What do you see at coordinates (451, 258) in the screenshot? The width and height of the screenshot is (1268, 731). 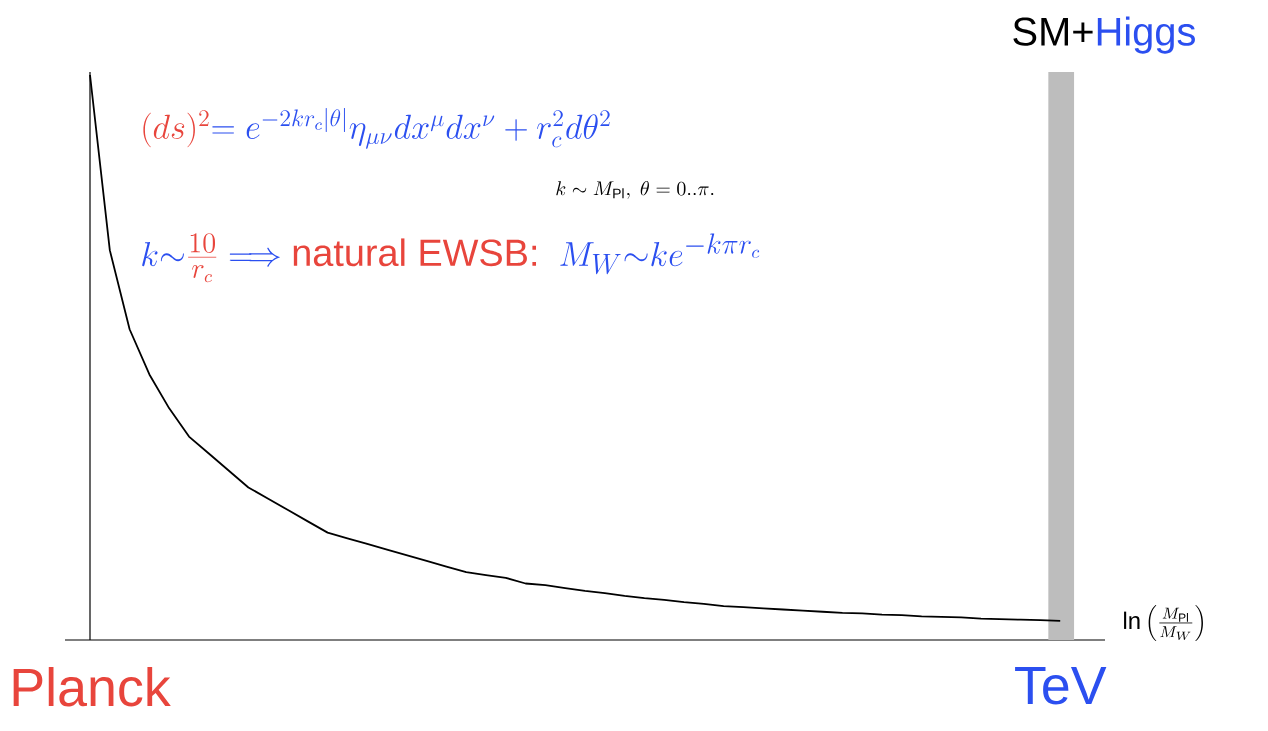 I see `annotation: $\textcolor[HTML]{2B4FF0}{k{\sim}}\textcolor[HTML]{E8453C}{\frac{10}{r_c}}\;\textcolor[HTML]{2B4FF0}{\Longrightarrow}\;\textcolor[HTML]{E8453C}{\mbox{natural EWSB:}}\;\;\textcolor[HTML]{2B4FF0}{M_W{\sim}ke^{-k\pi r_c}}$` at bounding box center [451, 258].